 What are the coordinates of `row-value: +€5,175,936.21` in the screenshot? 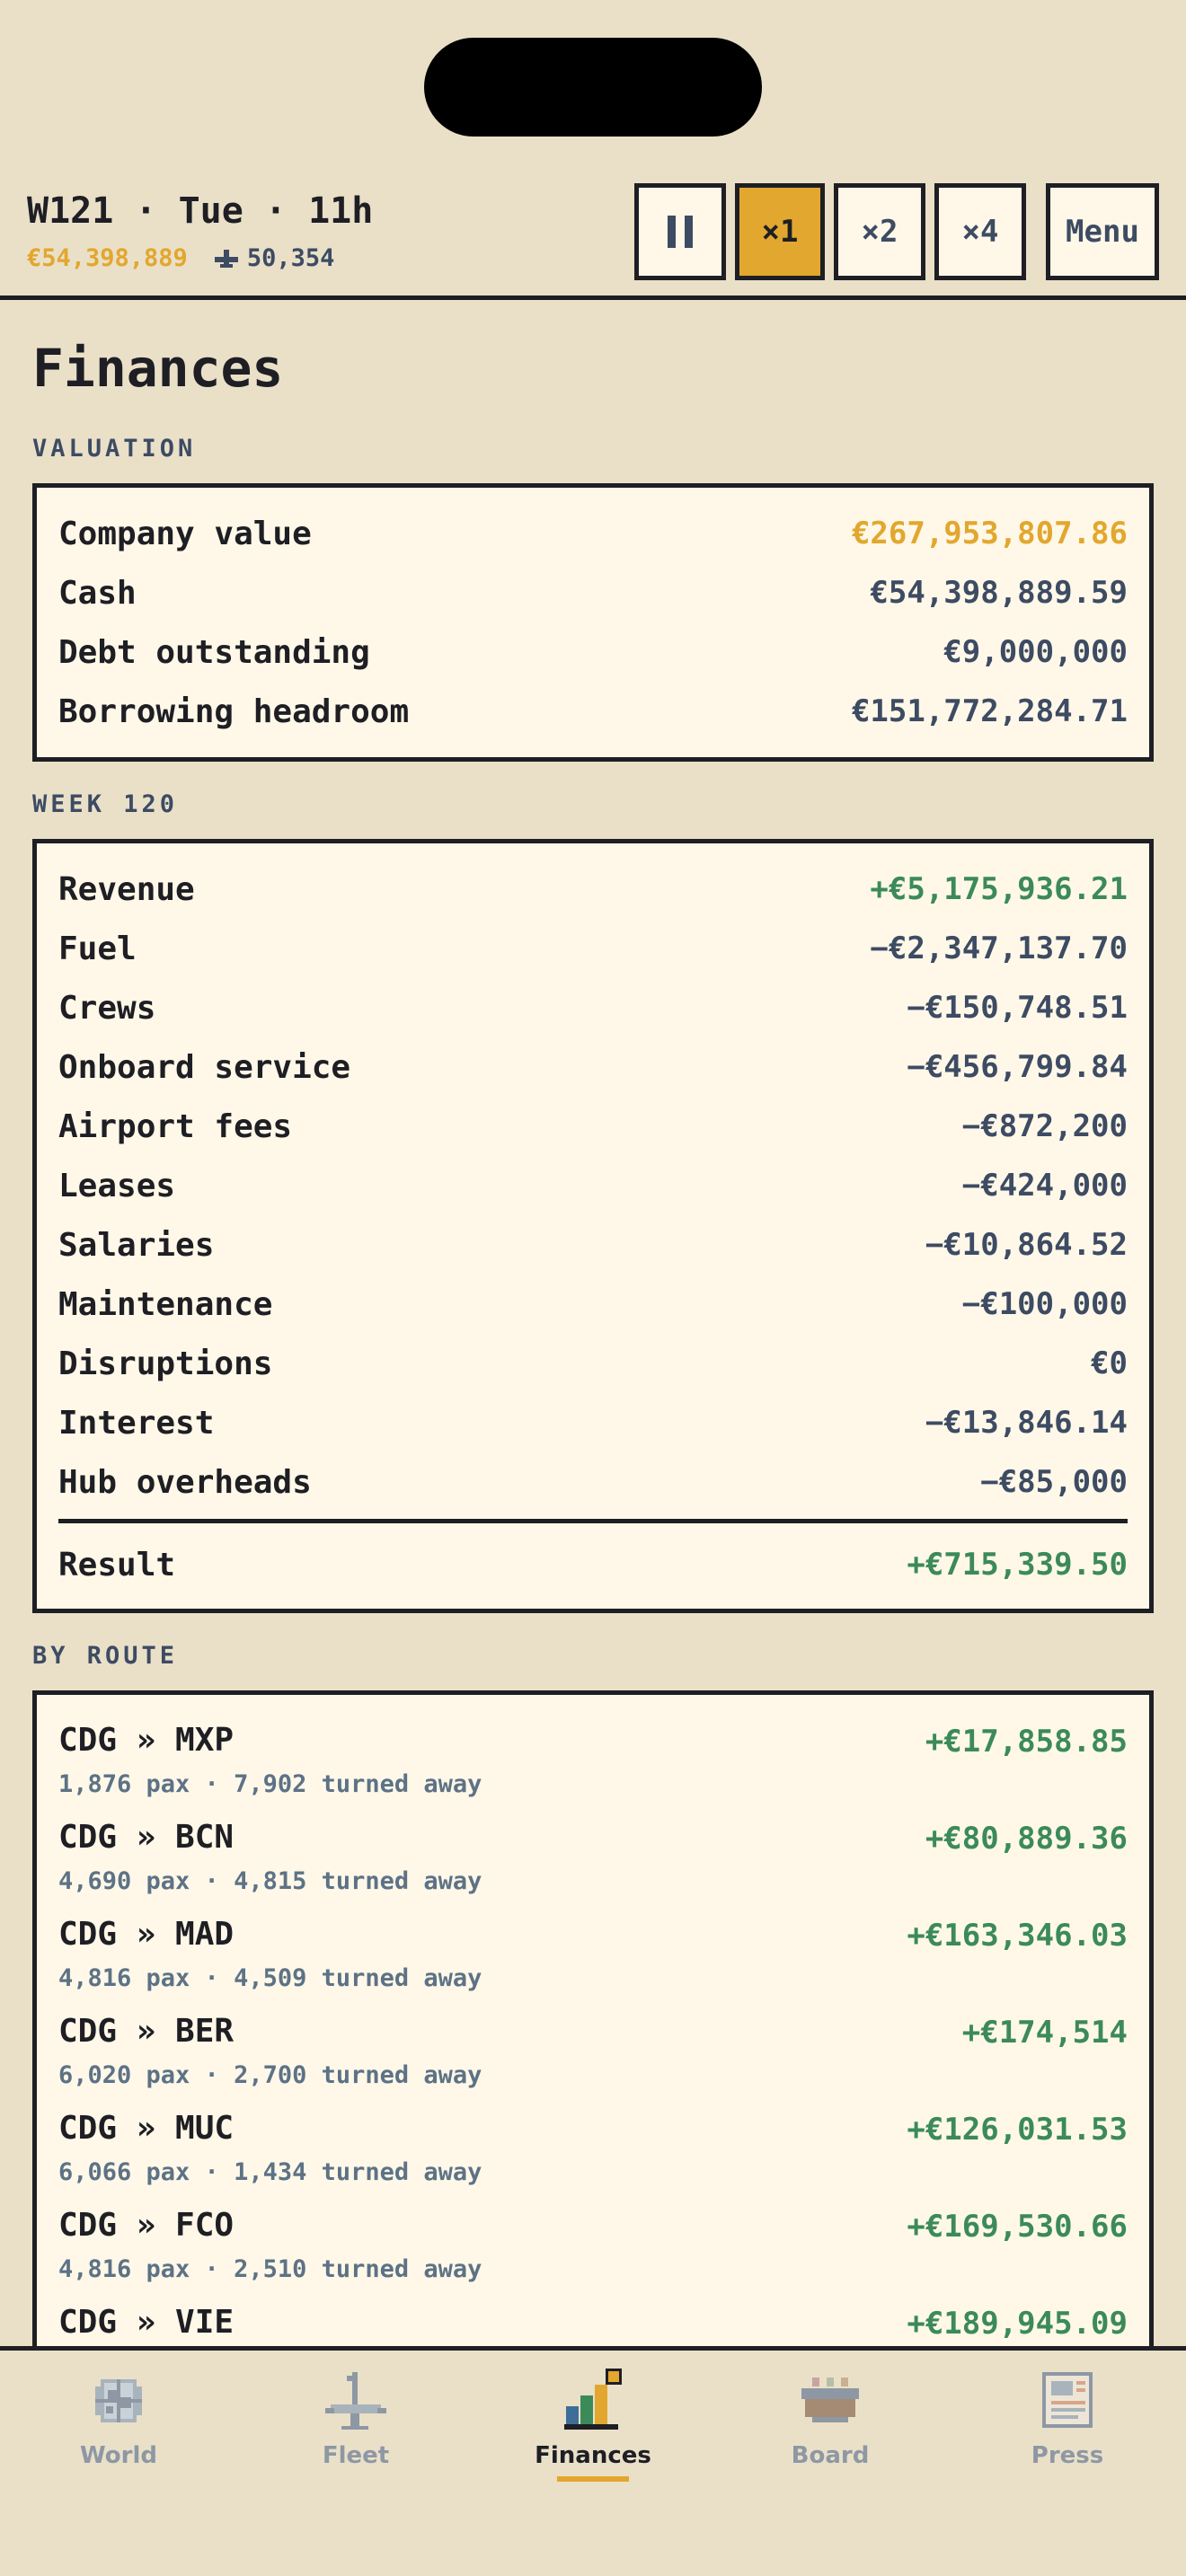 It's located at (999, 889).